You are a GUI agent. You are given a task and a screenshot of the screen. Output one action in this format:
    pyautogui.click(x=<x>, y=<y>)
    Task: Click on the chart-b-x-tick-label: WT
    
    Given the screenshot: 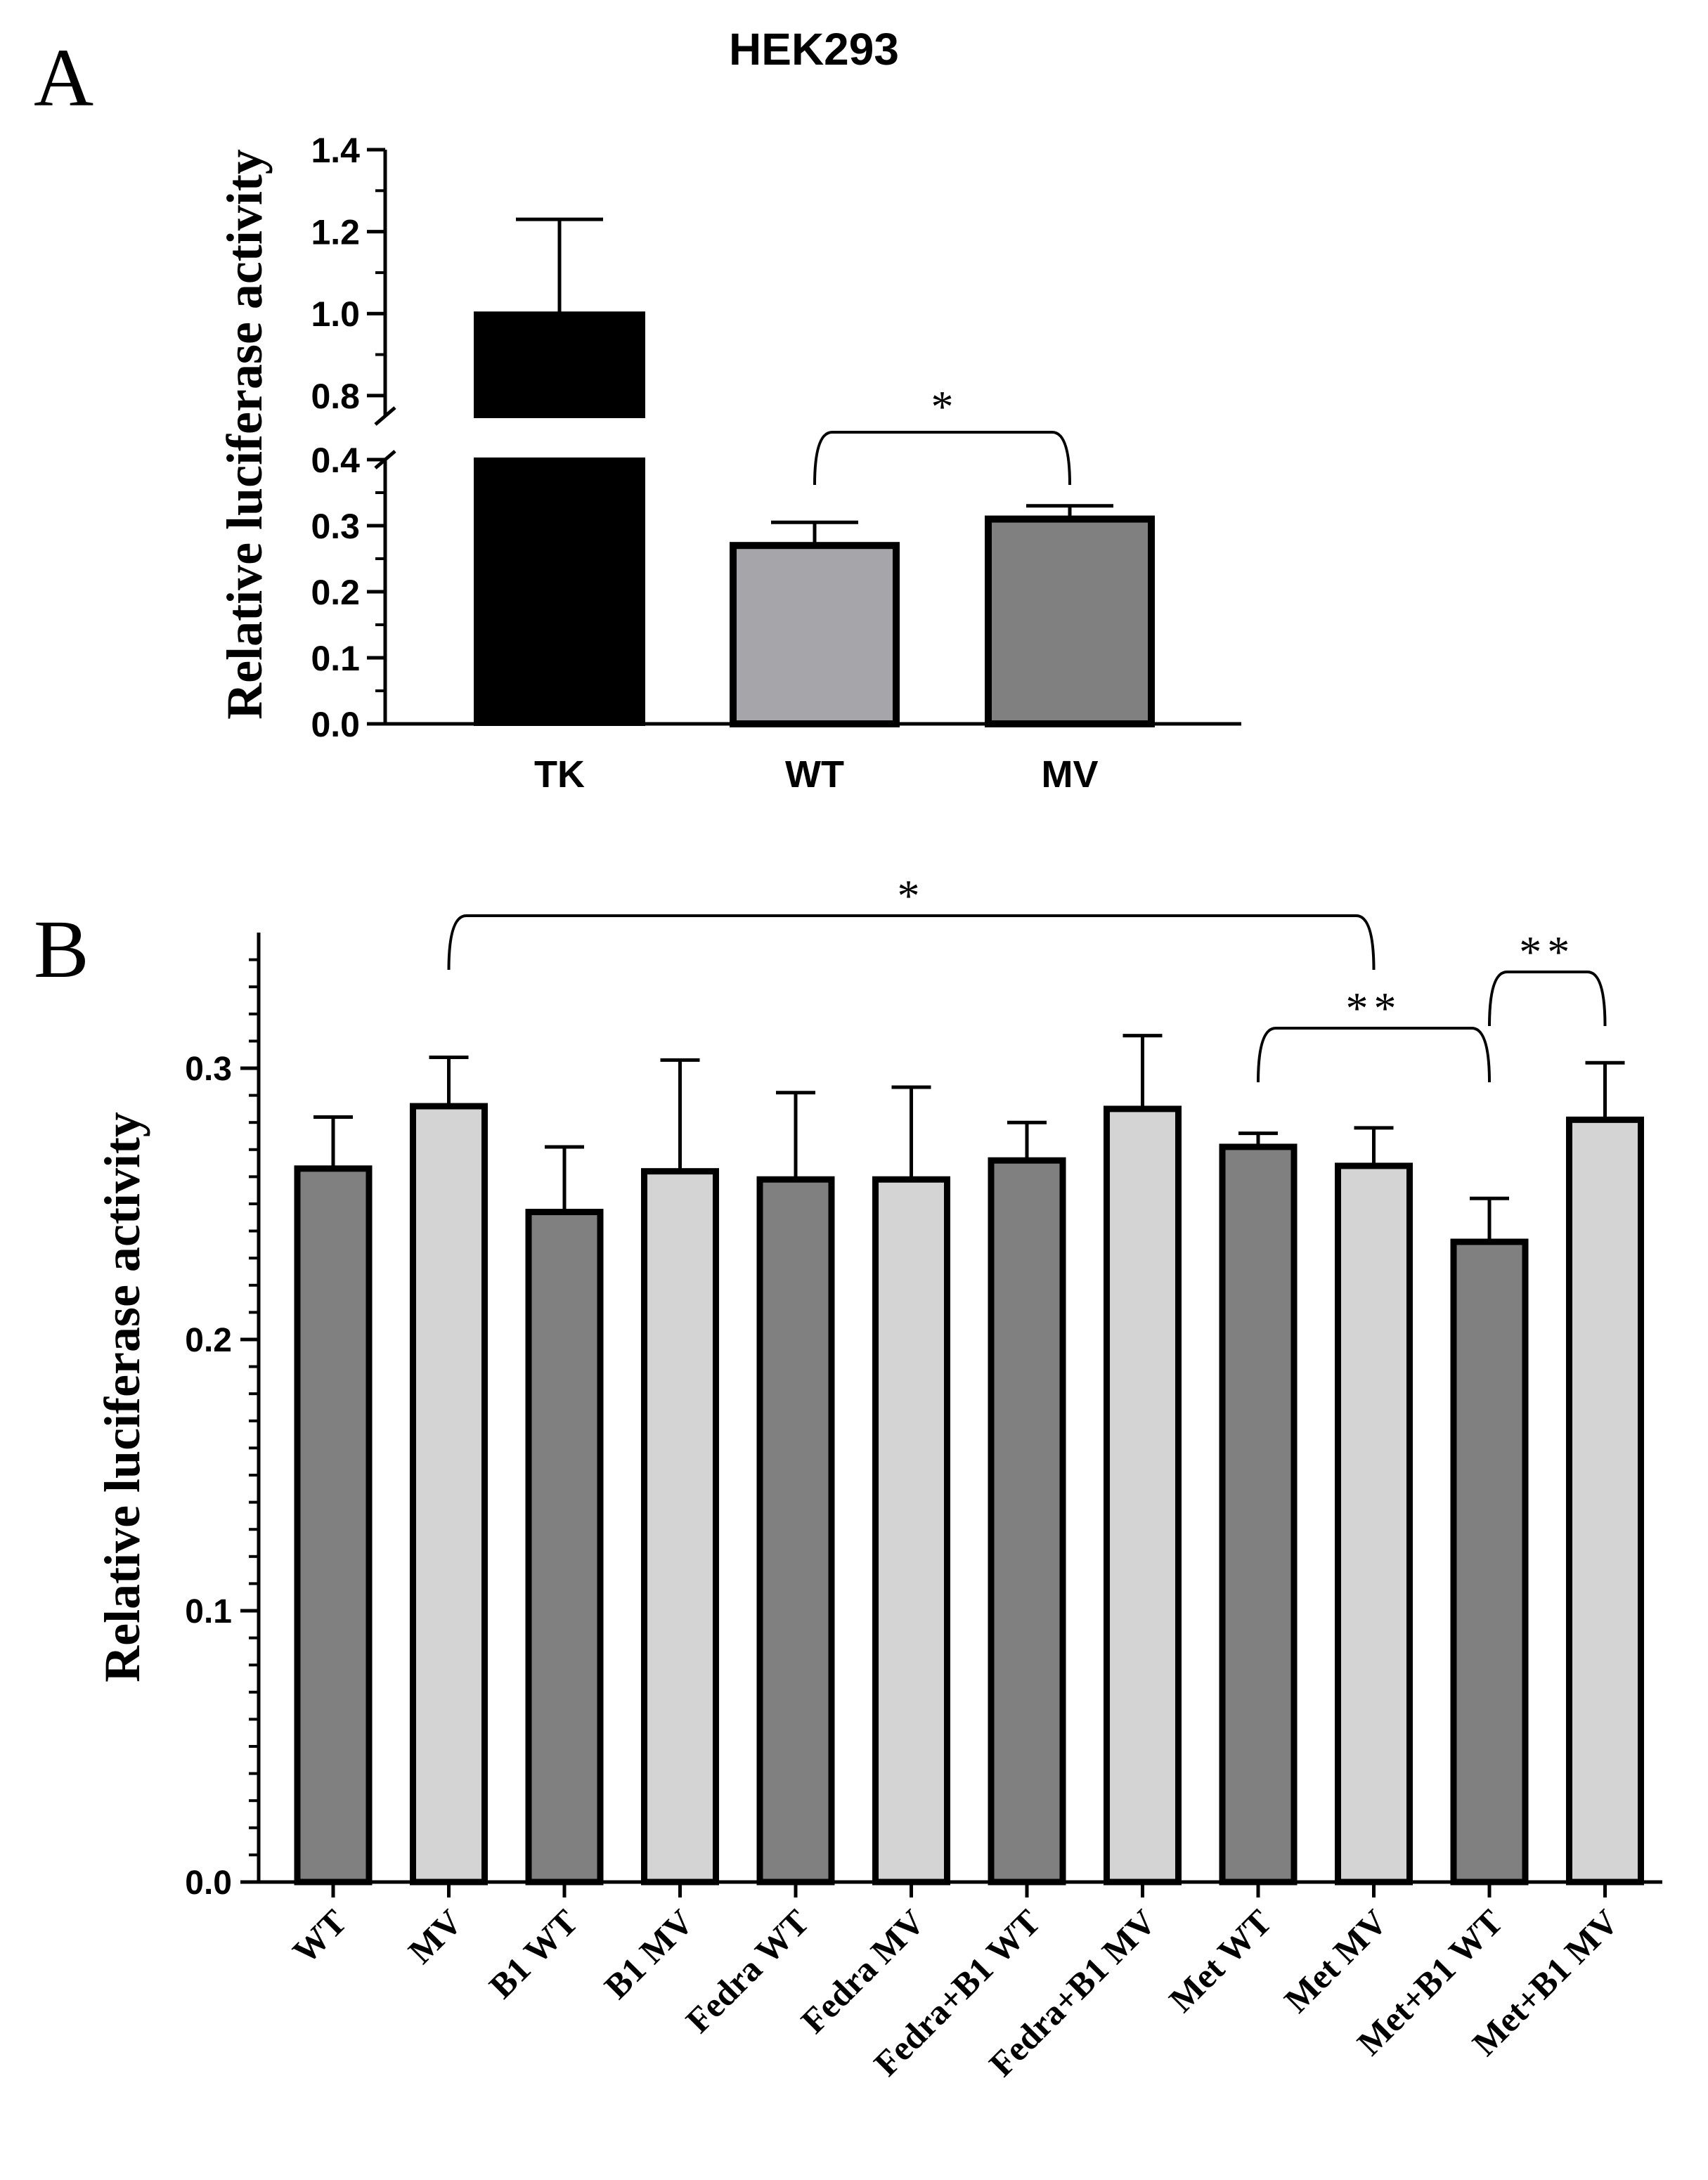 What is the action you would take?
    pyautogui.click(x=319, y=1936)
    